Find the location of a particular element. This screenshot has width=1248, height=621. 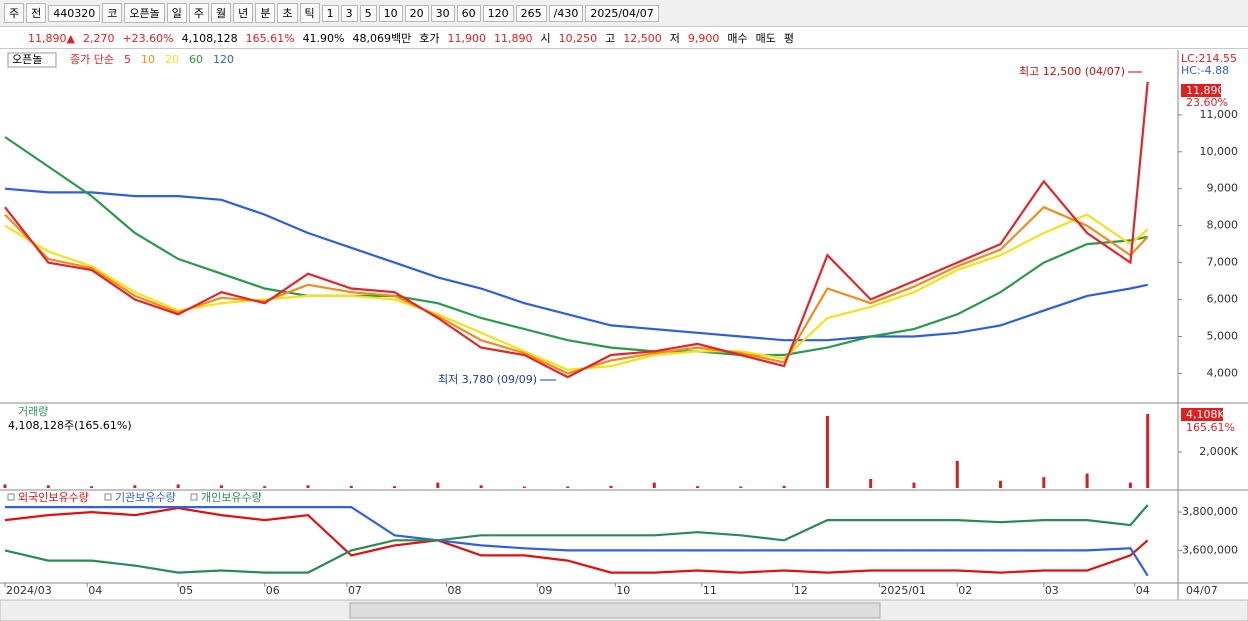

x-tick-label: 03 is located at coordinates (1052, 590).